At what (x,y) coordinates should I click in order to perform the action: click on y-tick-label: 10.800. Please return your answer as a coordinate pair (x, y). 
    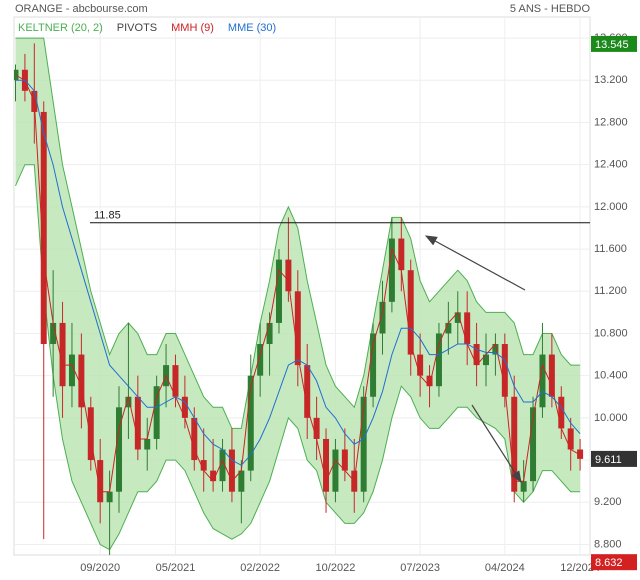
    Looking at the image, I should click on (611, 333).